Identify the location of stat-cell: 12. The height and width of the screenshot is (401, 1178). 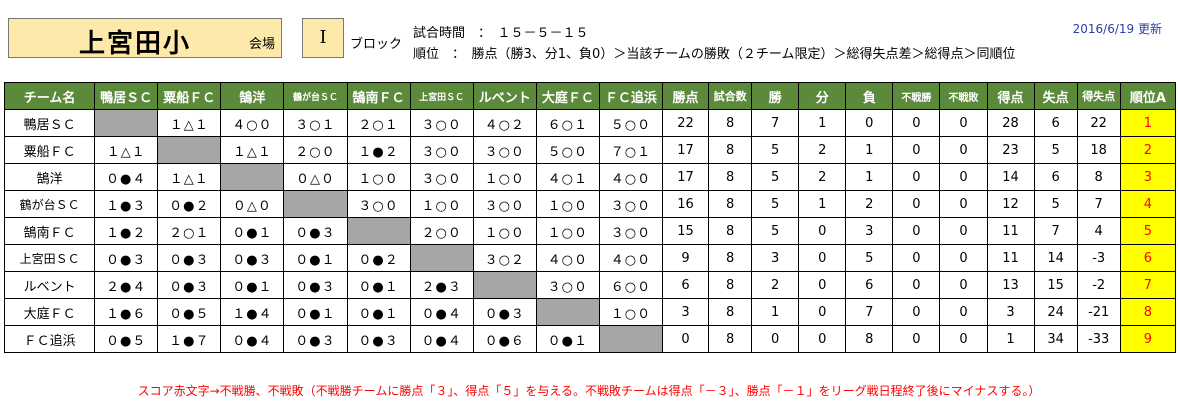
(1010, 204).